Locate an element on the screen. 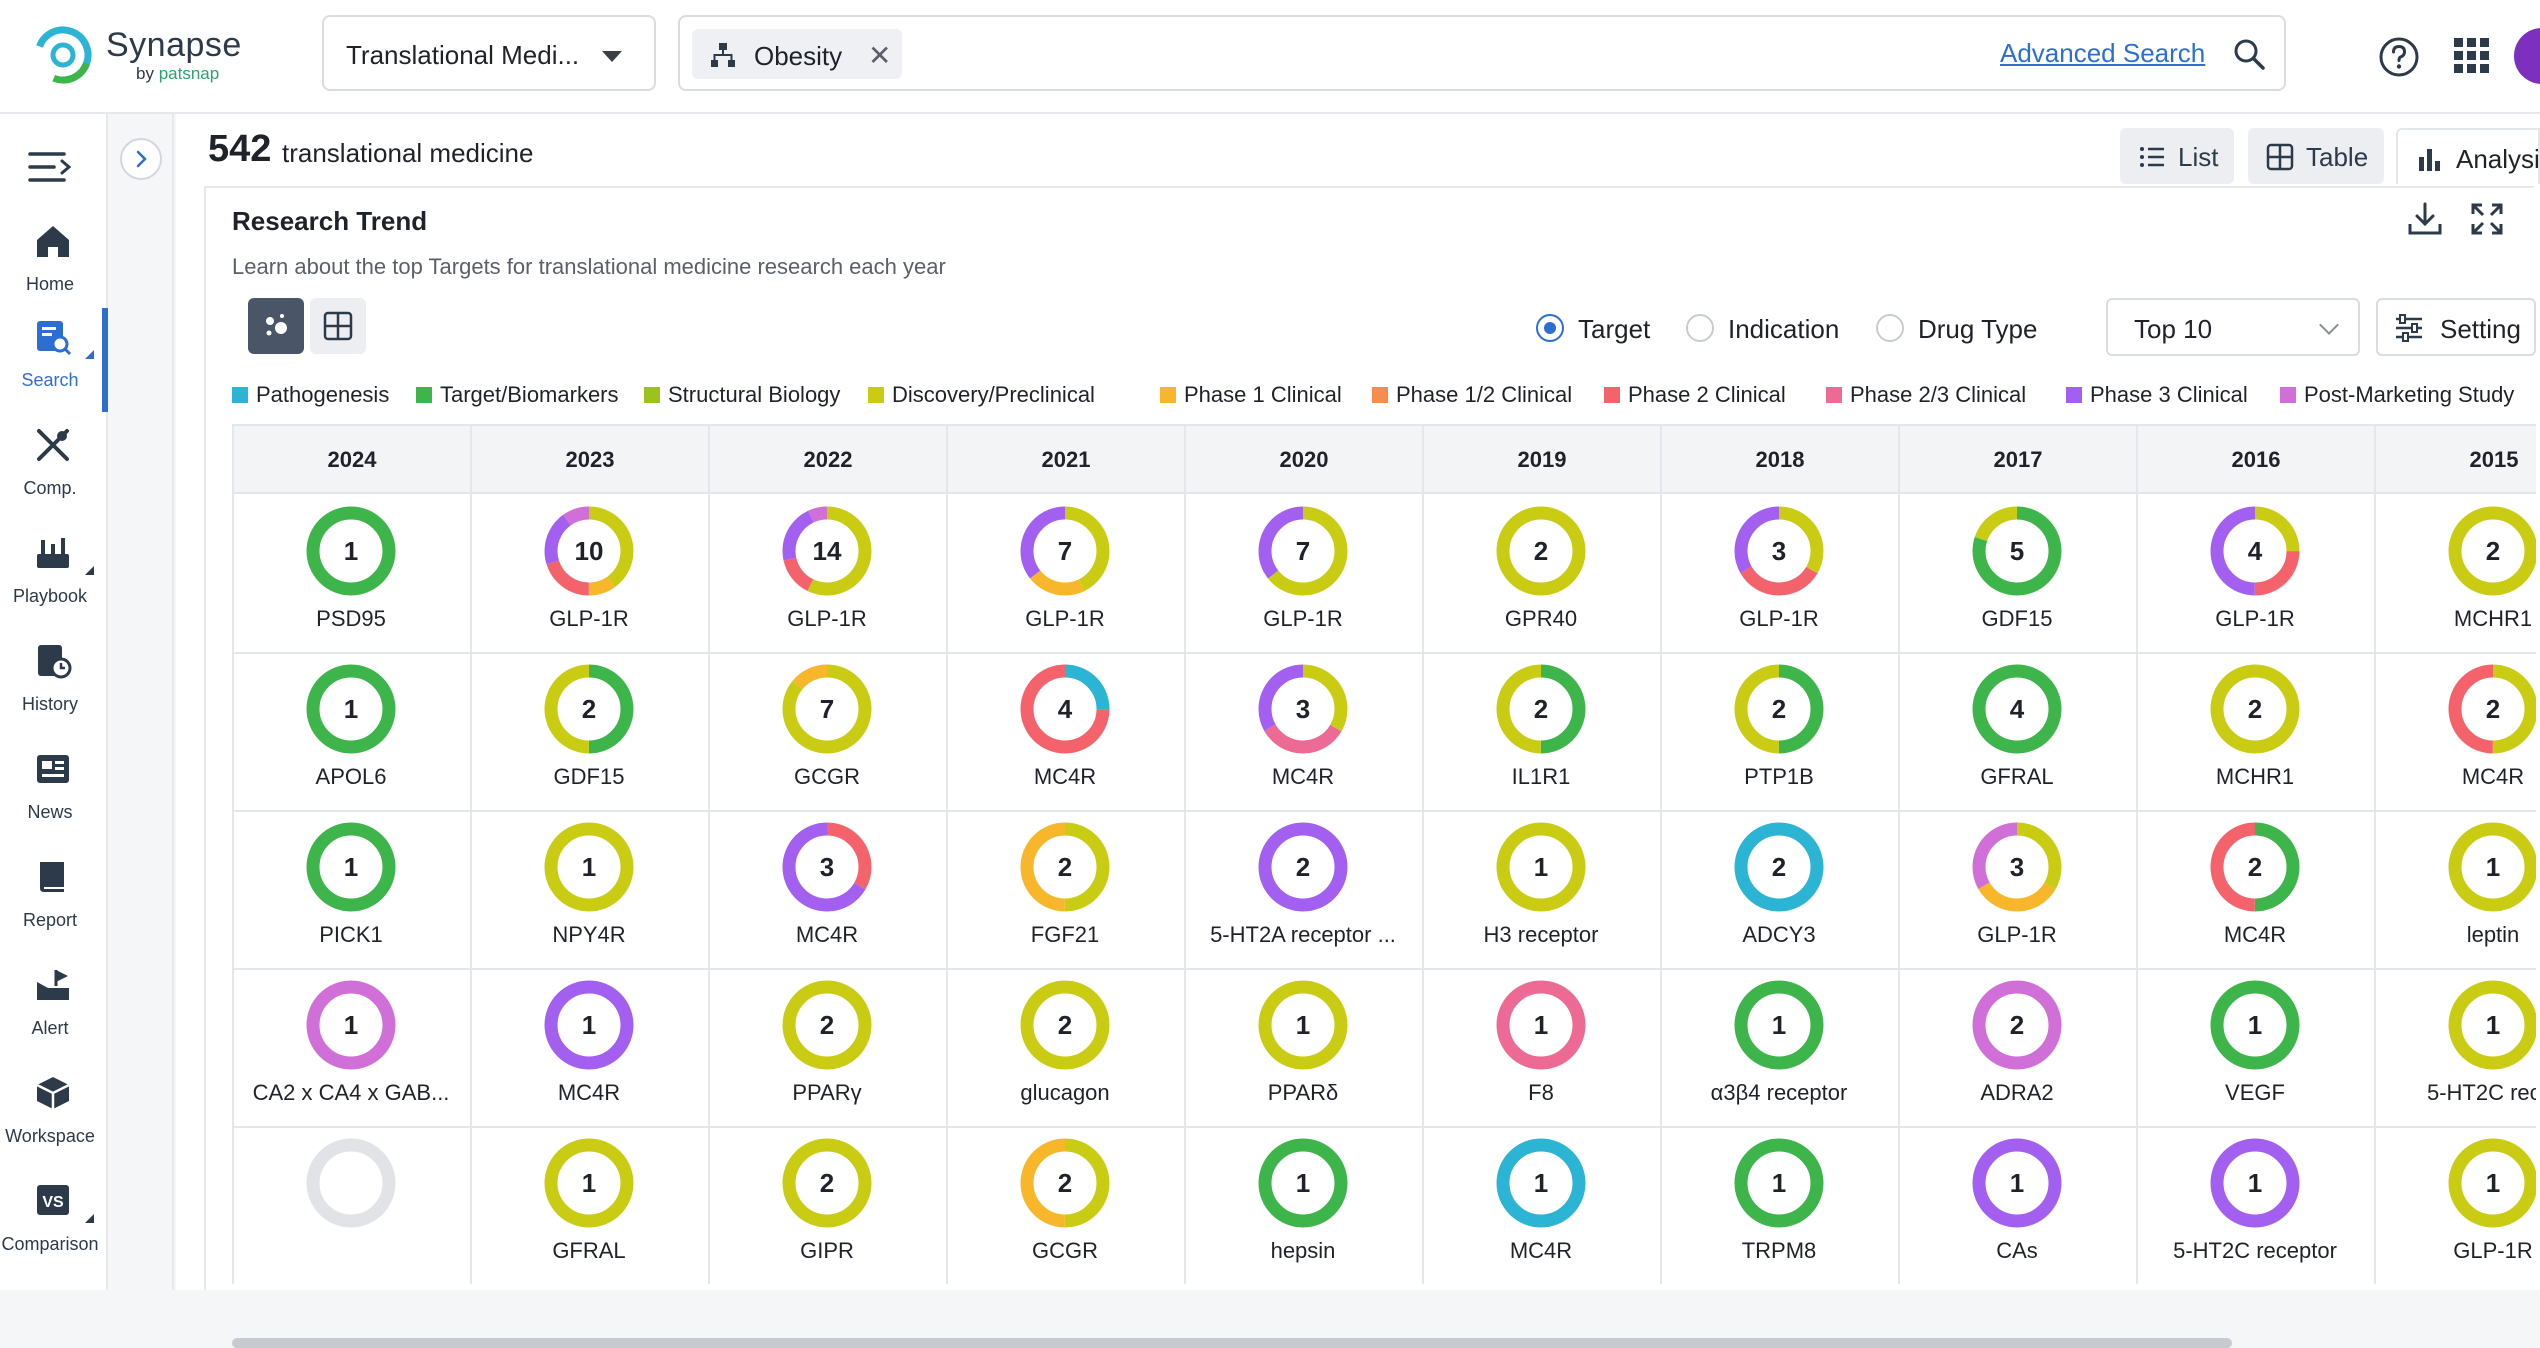  target-cell: 1H3 receptor is located at coordinates (1541, 889).